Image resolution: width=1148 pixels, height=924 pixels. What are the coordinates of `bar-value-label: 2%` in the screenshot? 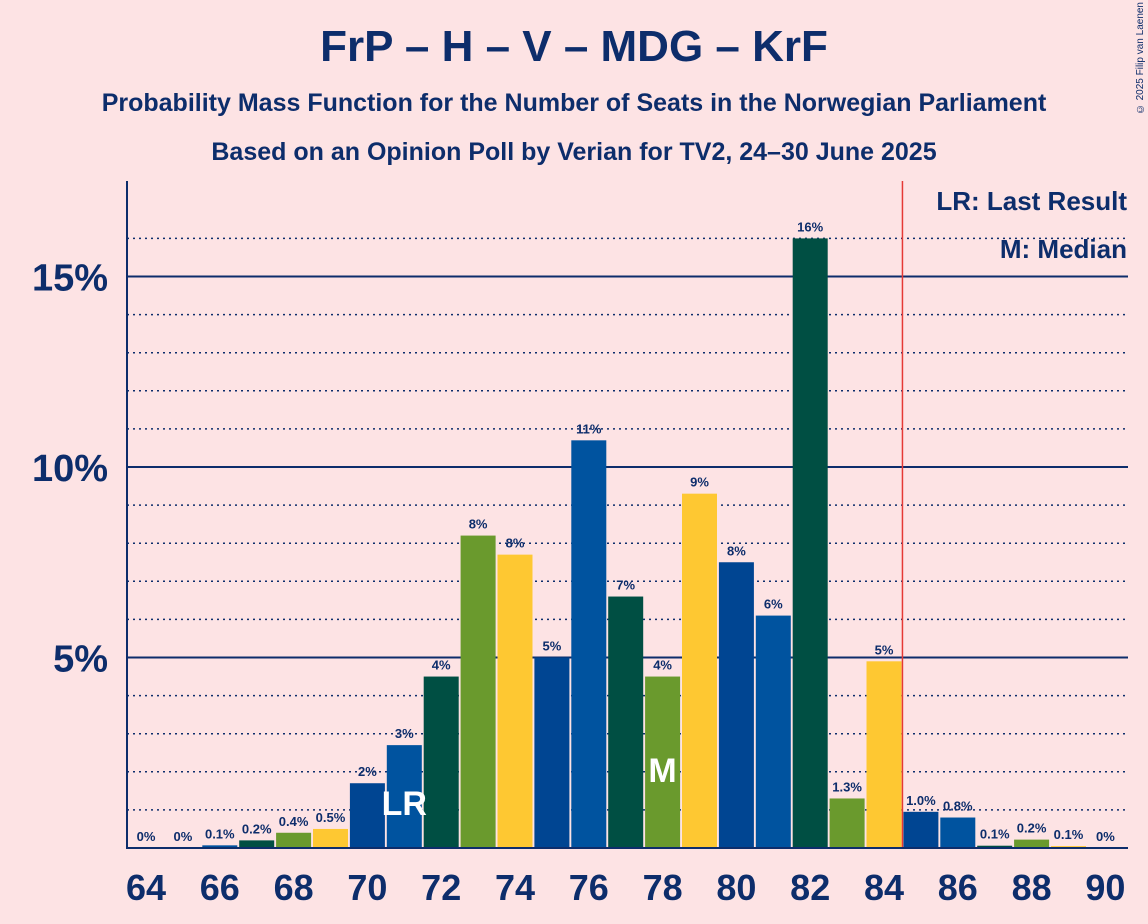 It's located at (367, 771).